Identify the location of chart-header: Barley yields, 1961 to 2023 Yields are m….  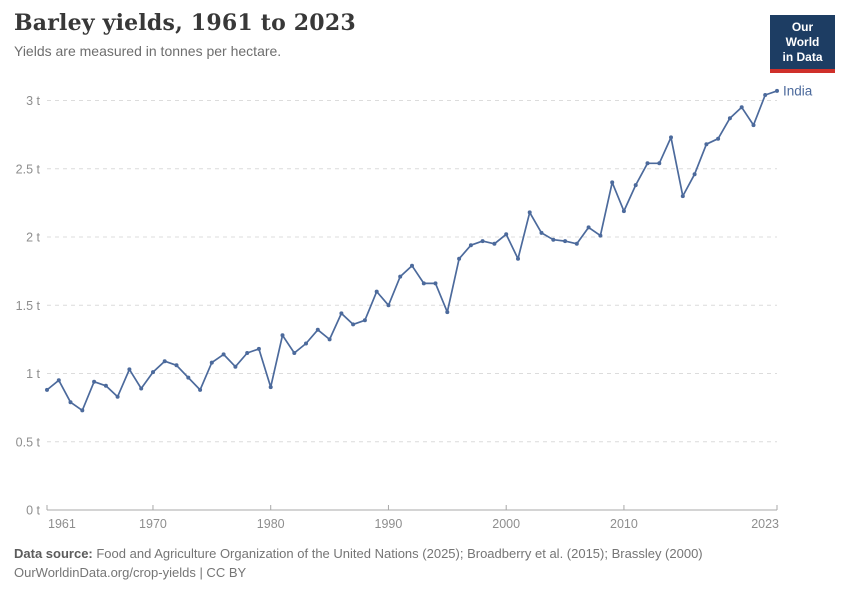
(384, 34).